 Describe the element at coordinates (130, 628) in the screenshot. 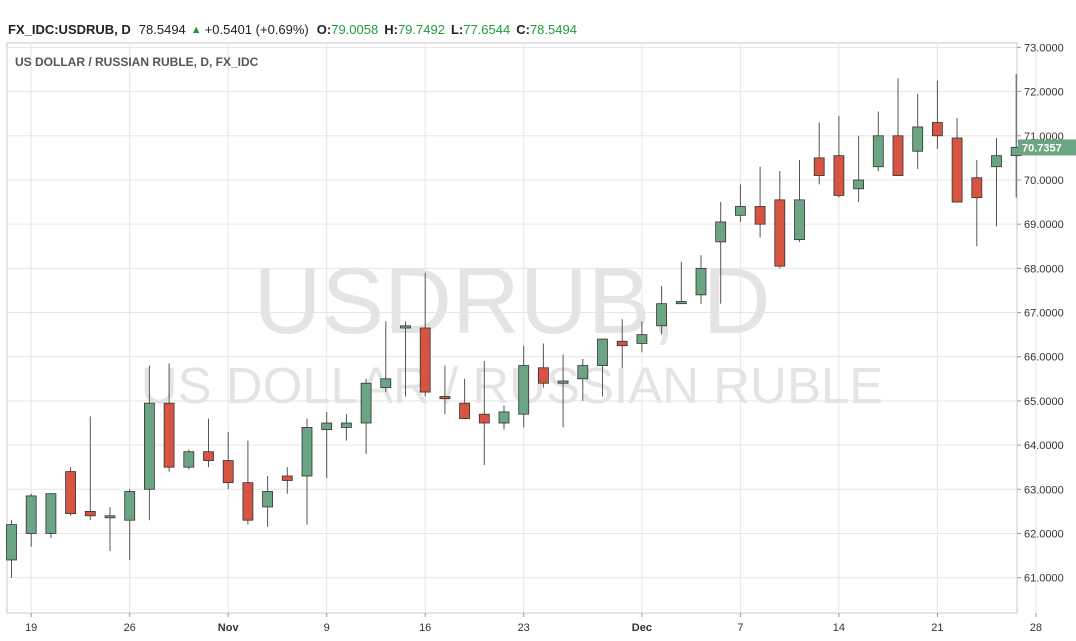

I see `x-tick-label: 26` at that location.